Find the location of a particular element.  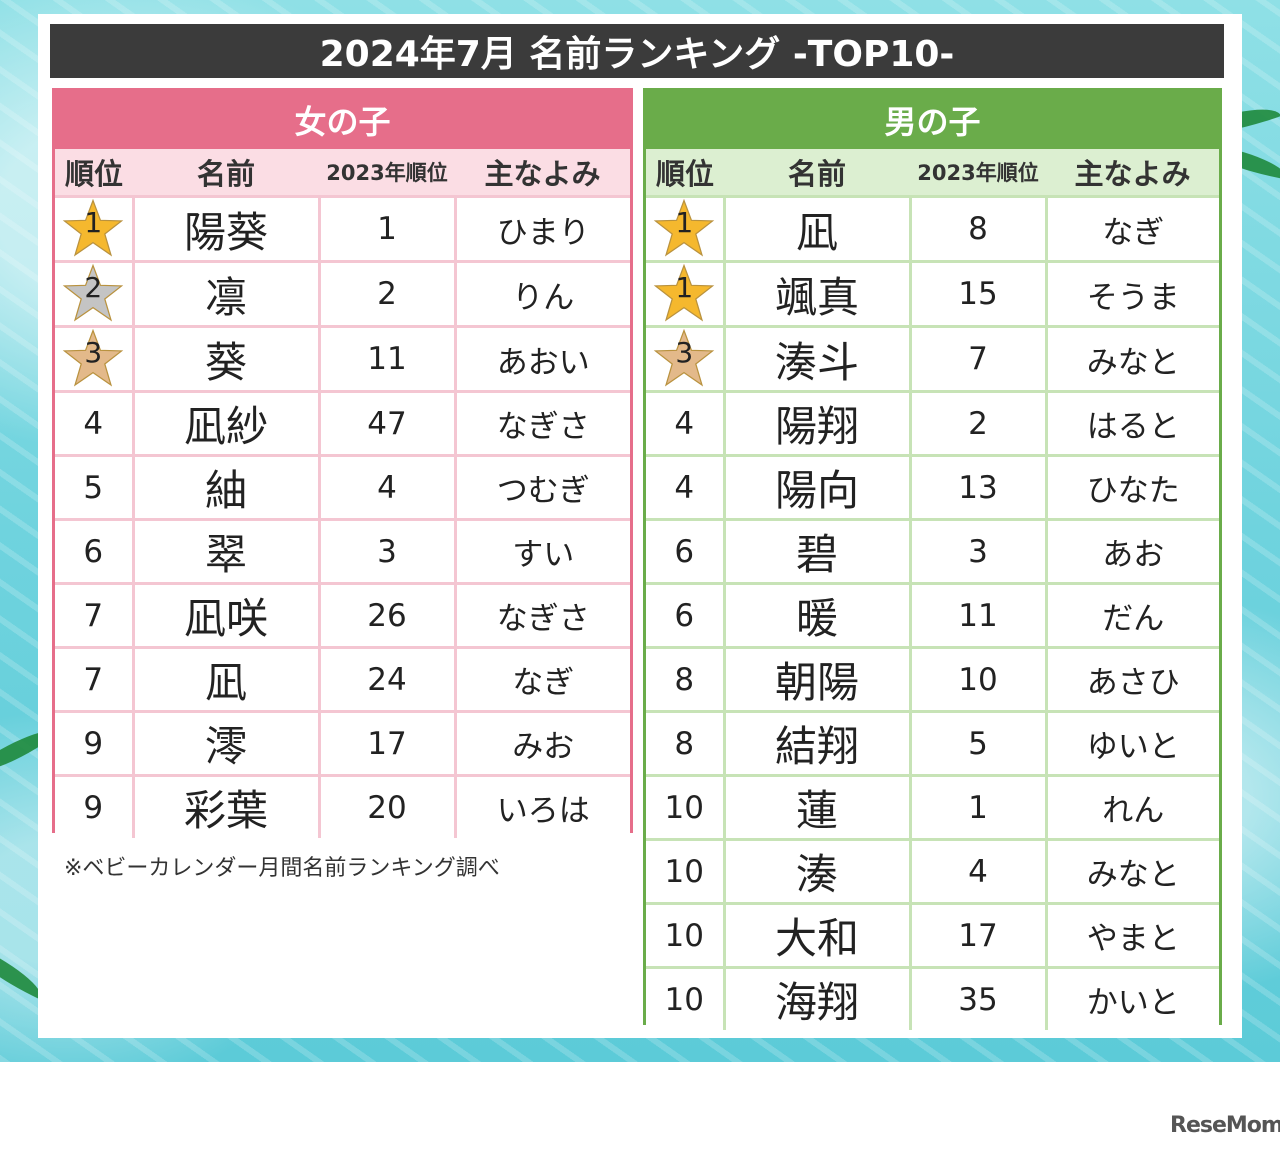

name-cell: 葵 is located at coordinates (226, 359).